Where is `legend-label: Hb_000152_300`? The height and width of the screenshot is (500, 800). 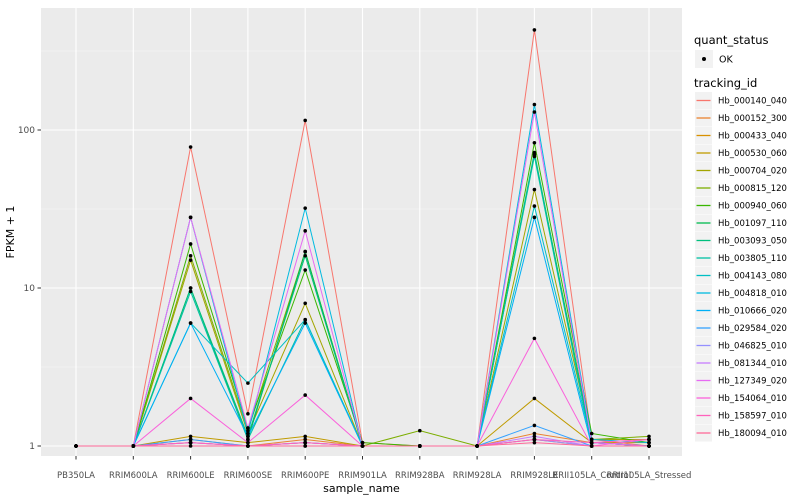 legend-label: Hb_000152_300 is located at coordinates (752, 119).